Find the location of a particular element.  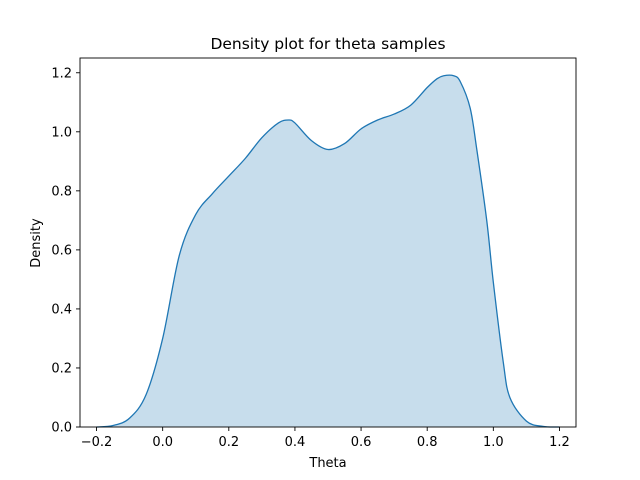

x-tick-label: 0.6 is located at coordinates (361, 442).